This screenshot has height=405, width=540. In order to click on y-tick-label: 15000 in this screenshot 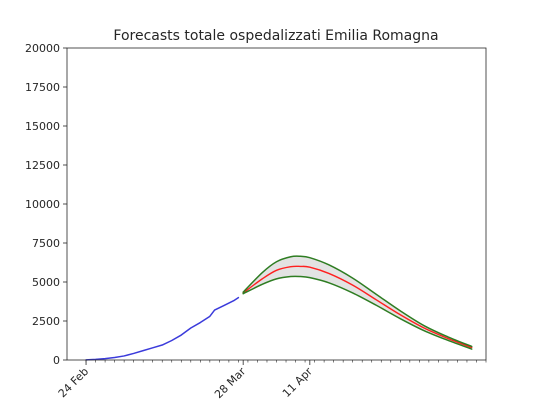, I will do `click(42, 126)`.